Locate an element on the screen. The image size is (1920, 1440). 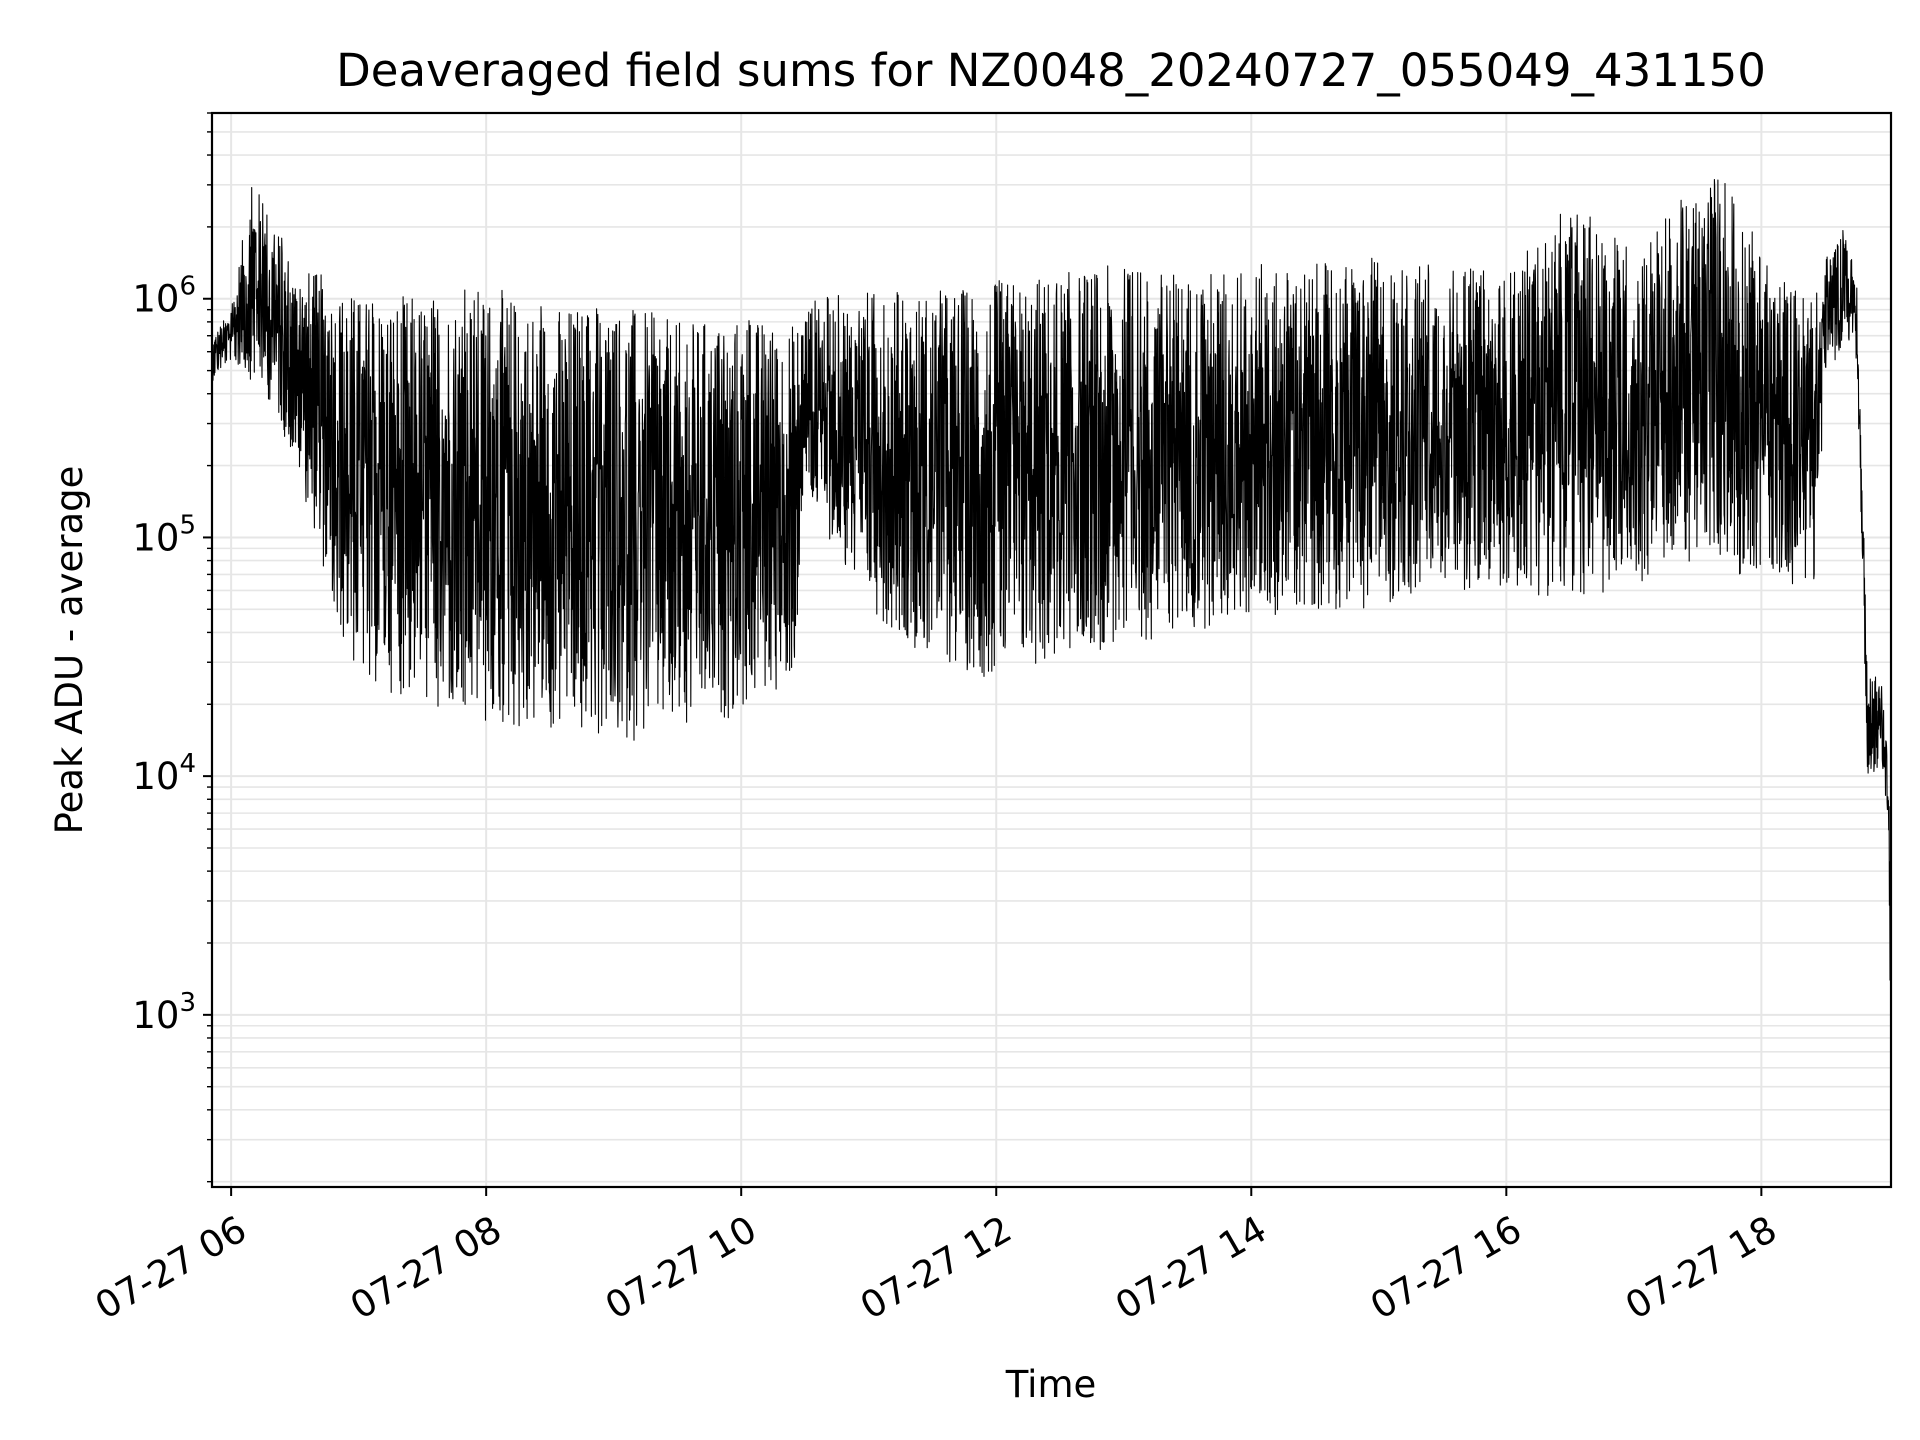
y-tick-label: 10⁶ is located at coordinates (164, 296).